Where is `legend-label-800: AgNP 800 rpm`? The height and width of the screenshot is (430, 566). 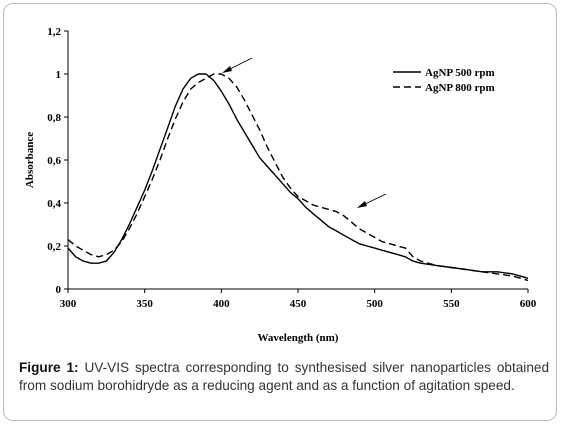 legend-label-800: AgNP 800 rpm is located at coordinates (460, 88).